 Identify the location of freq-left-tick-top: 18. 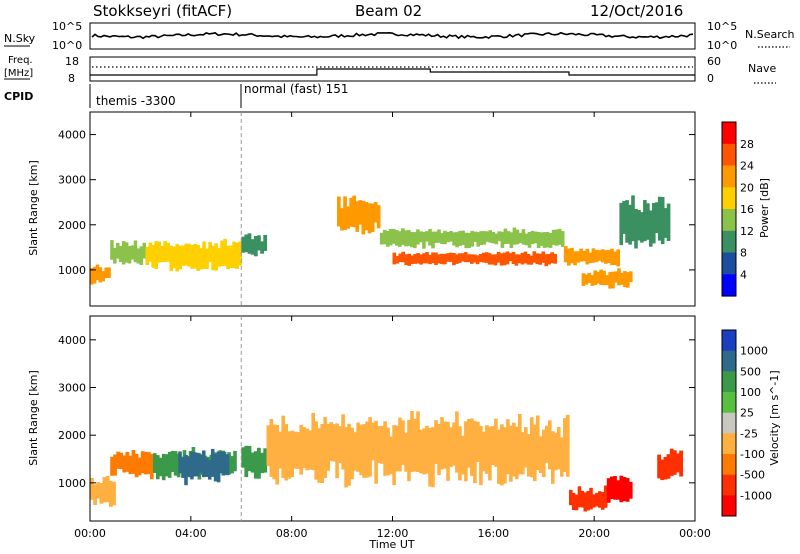
(72, 61).